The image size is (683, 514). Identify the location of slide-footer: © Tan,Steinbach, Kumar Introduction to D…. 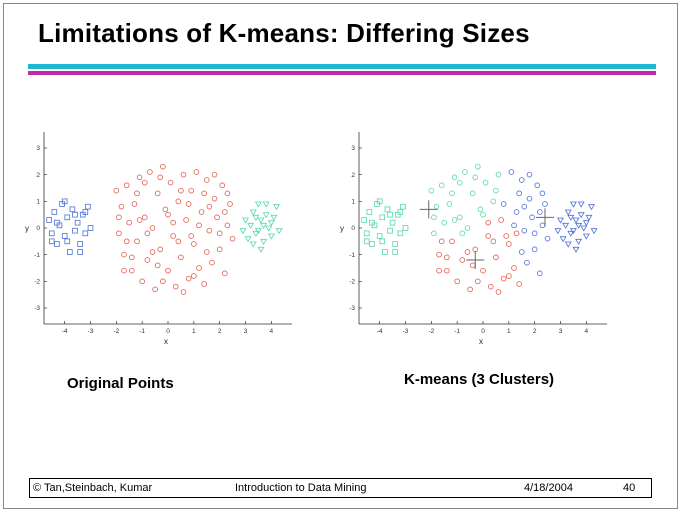
(340, 488).